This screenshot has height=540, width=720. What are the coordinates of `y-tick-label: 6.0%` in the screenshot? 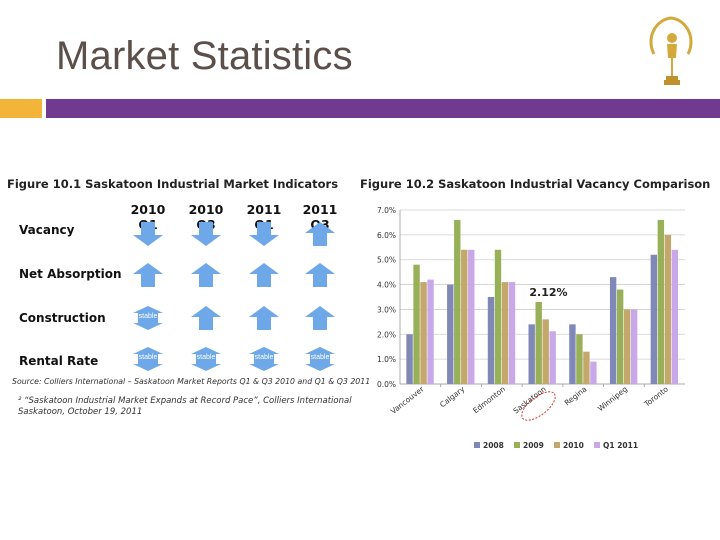 It's located at (386, 235).